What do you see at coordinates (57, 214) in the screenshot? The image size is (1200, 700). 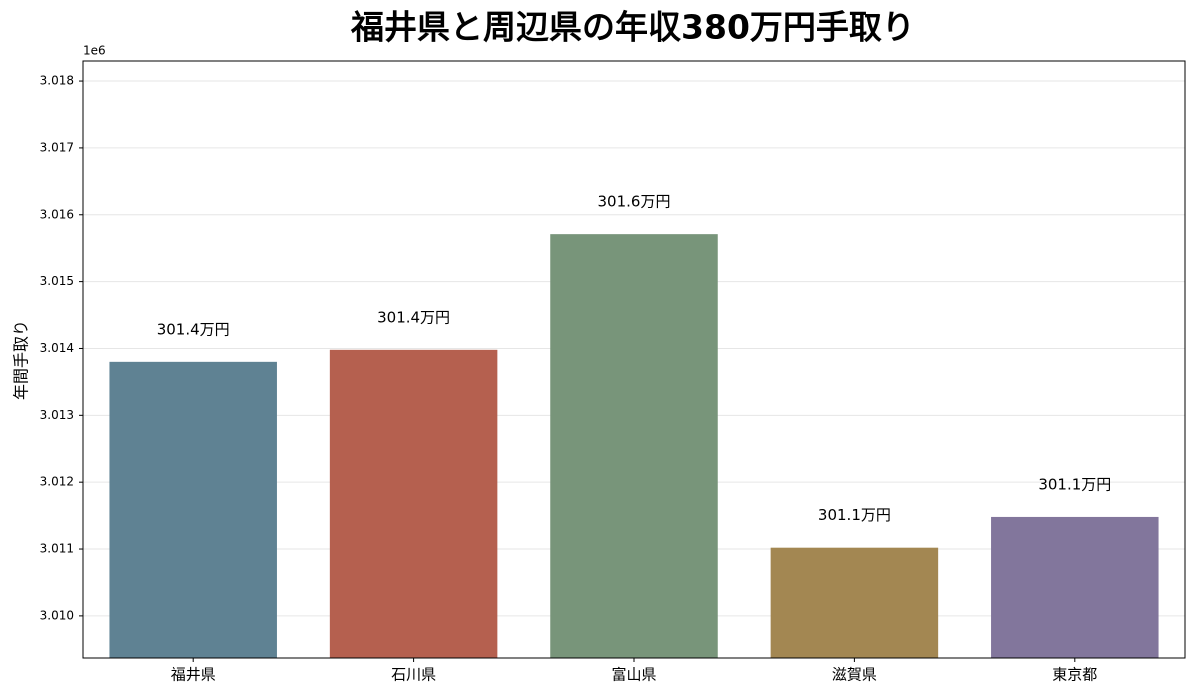 I see `y-tick-label: 3.016` at bounding box center [57, 214].